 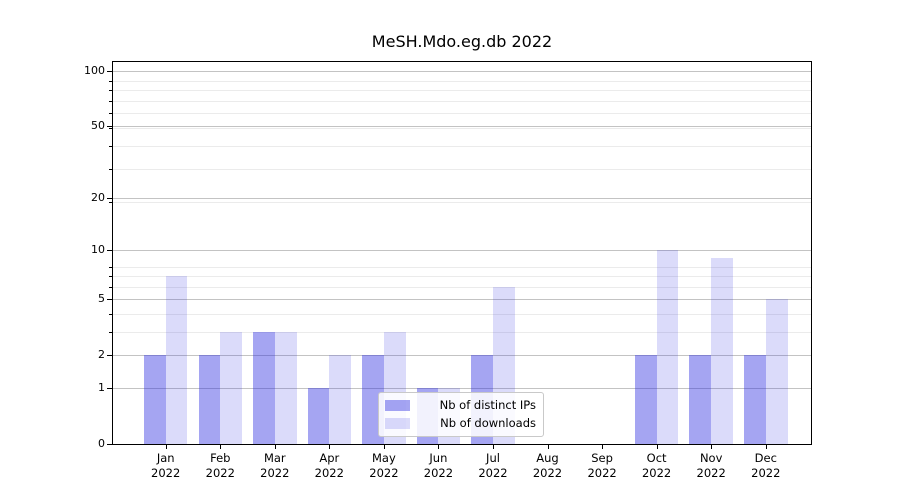 What do you see at coordinates (656, 458) in the screenshot?
I see `x-tick-month: Oct` at bounding box center [656, 458].